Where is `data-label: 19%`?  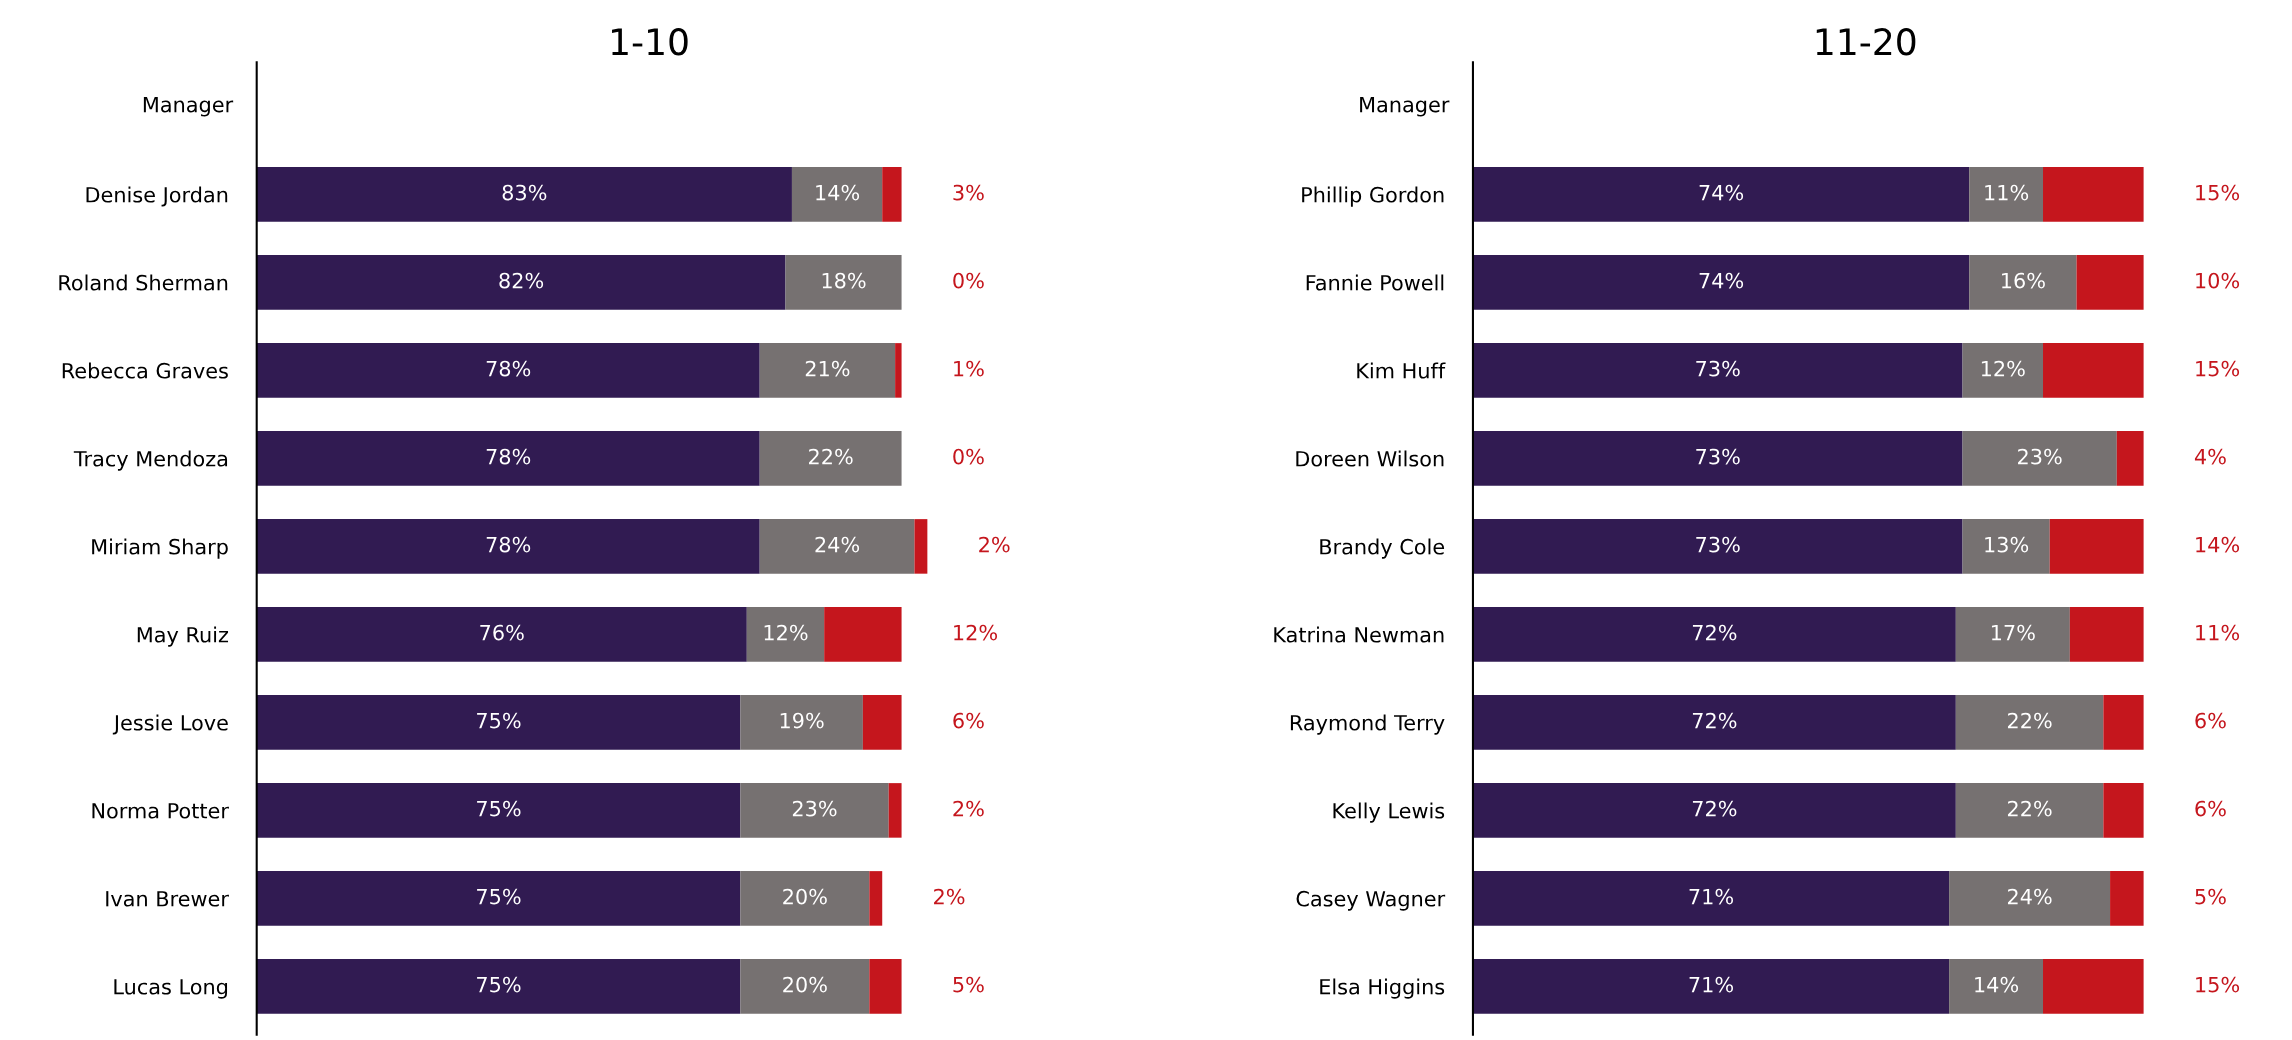 data-label: 19% is located at coordinates (802, 720).